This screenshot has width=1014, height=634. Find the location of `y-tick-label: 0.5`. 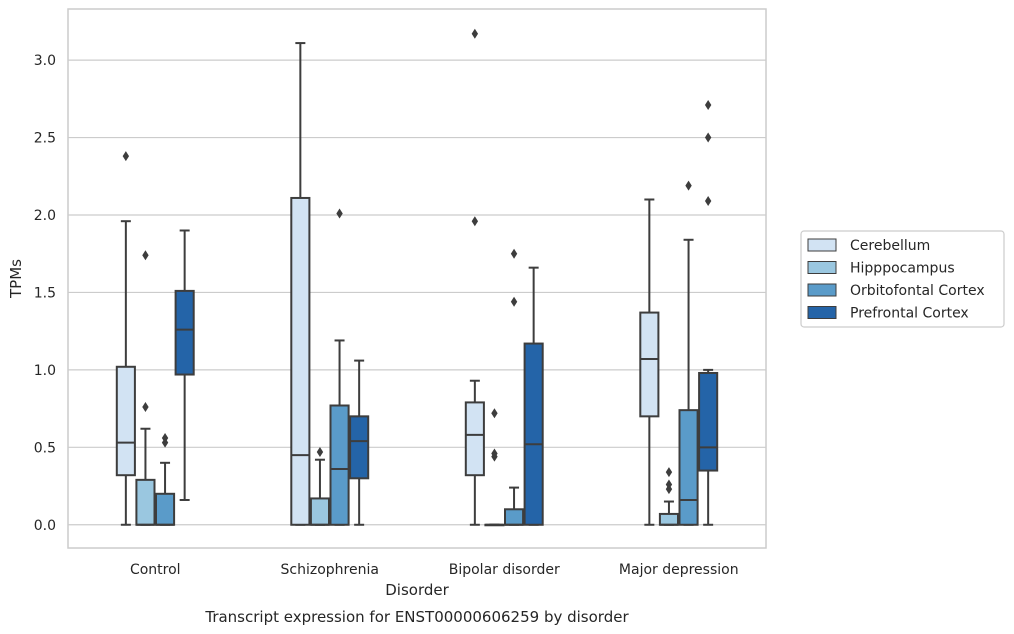

y-tick-label: 0.5 is located at coordinates (45, 448).